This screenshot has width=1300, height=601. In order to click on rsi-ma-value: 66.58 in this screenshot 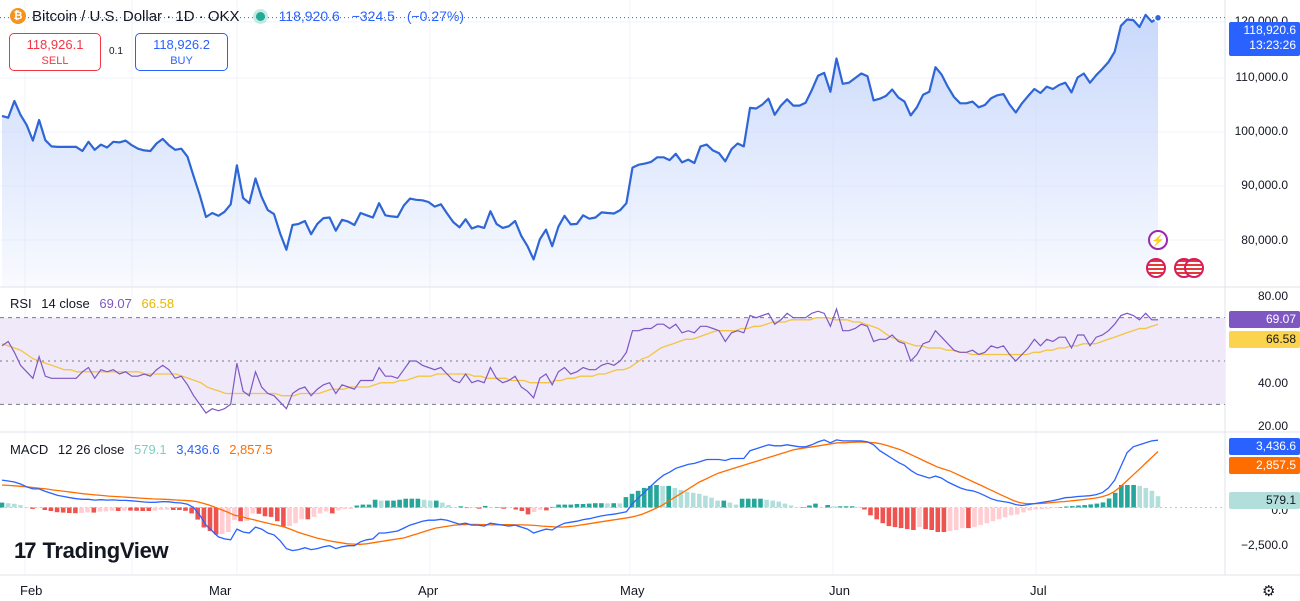, I will do `click(158, 303)`.